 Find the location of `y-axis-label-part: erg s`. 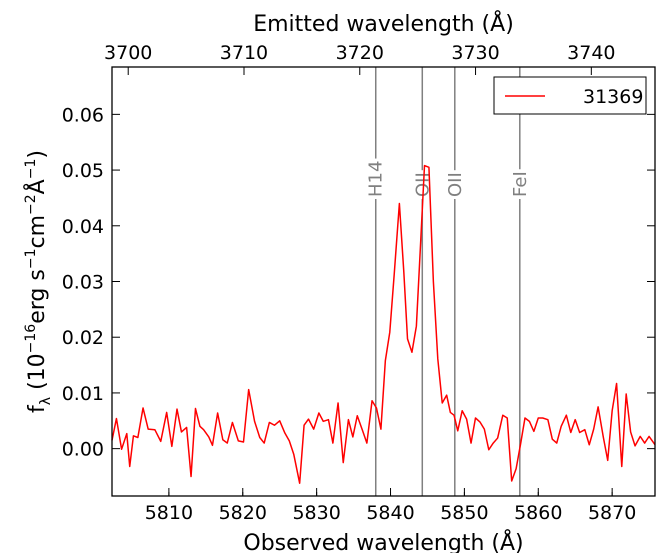

y-axis-label-part: erg s is located at coordinates (37, 296).